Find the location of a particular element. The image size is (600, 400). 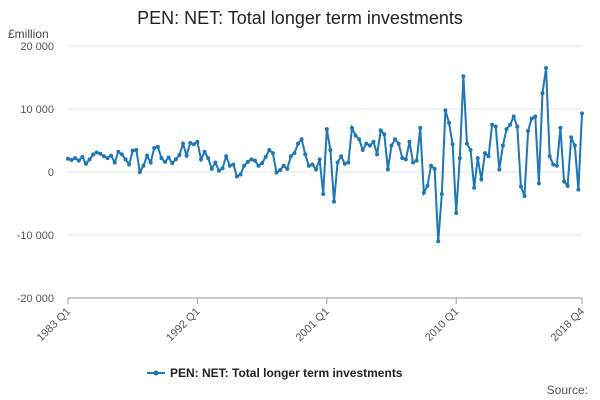

y-axis-ticks: 20 000 10 000 0 -10 000 -20 000 is located at coordinates (35, 173).